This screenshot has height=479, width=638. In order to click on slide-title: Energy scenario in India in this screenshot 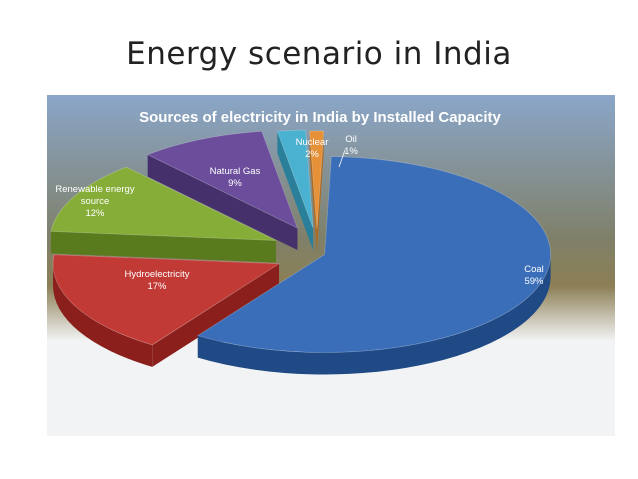, I will do `click(319, 54)`.